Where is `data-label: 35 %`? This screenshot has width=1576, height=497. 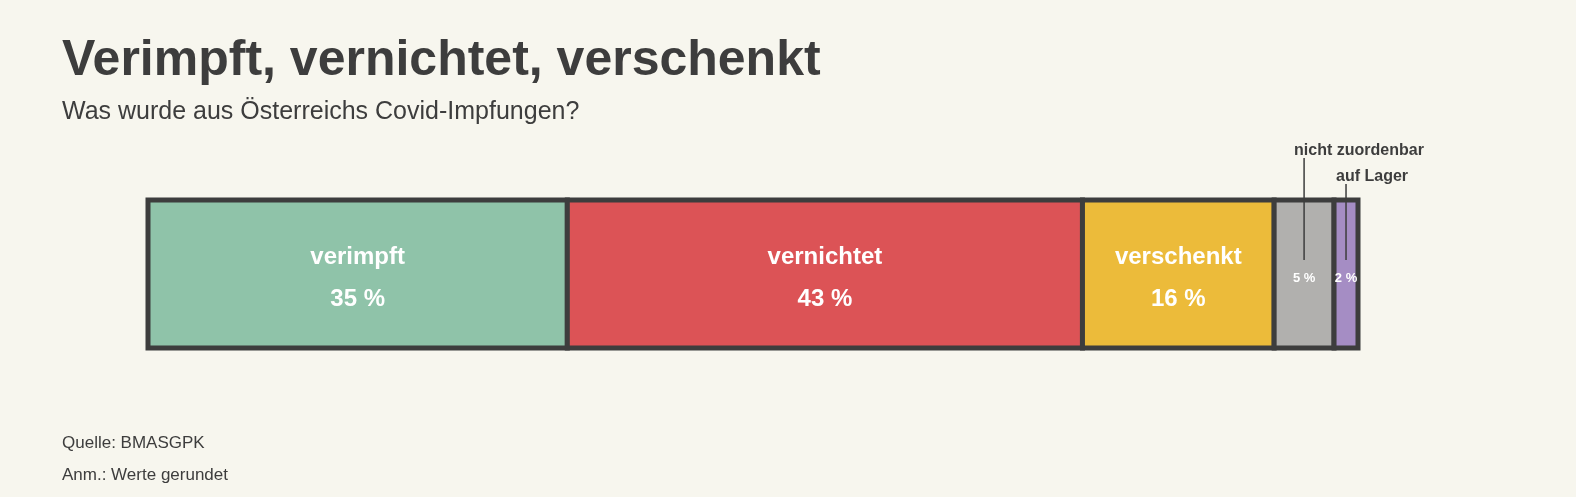
data-label: 35 % is located at coordinates (358, 297).